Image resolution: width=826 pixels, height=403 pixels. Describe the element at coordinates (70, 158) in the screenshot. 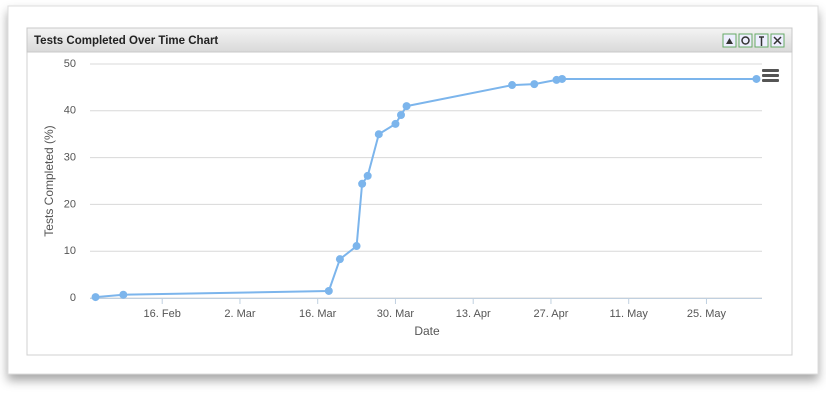

I see `y-tick-label: 30` at that location.